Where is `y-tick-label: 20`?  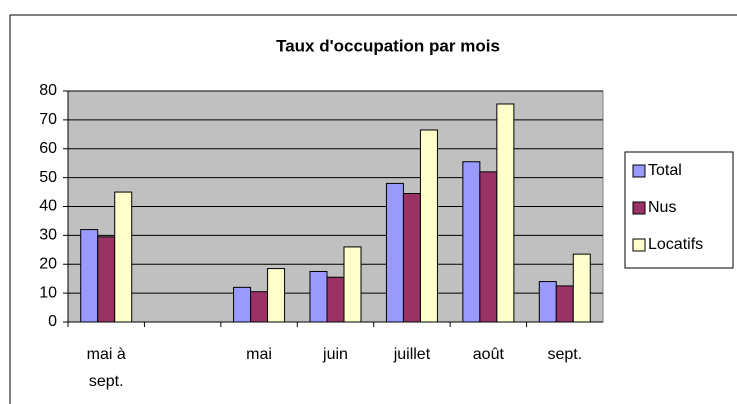
y-tick-label: 20 is located at coordinates (48, 263).